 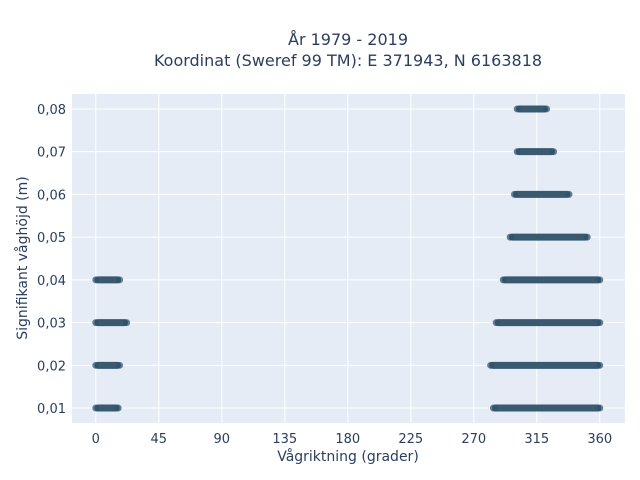 I want to click on x-tick-label: 225, so click(x=410, y=439).